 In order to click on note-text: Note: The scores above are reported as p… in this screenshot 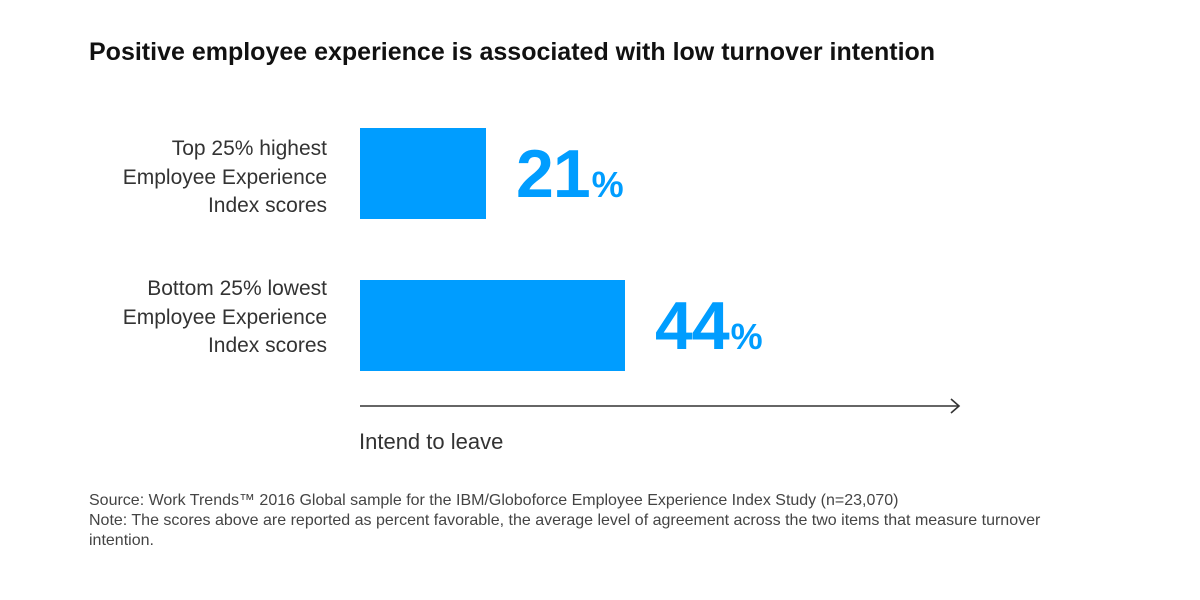, I will do `click(565, 530)`.